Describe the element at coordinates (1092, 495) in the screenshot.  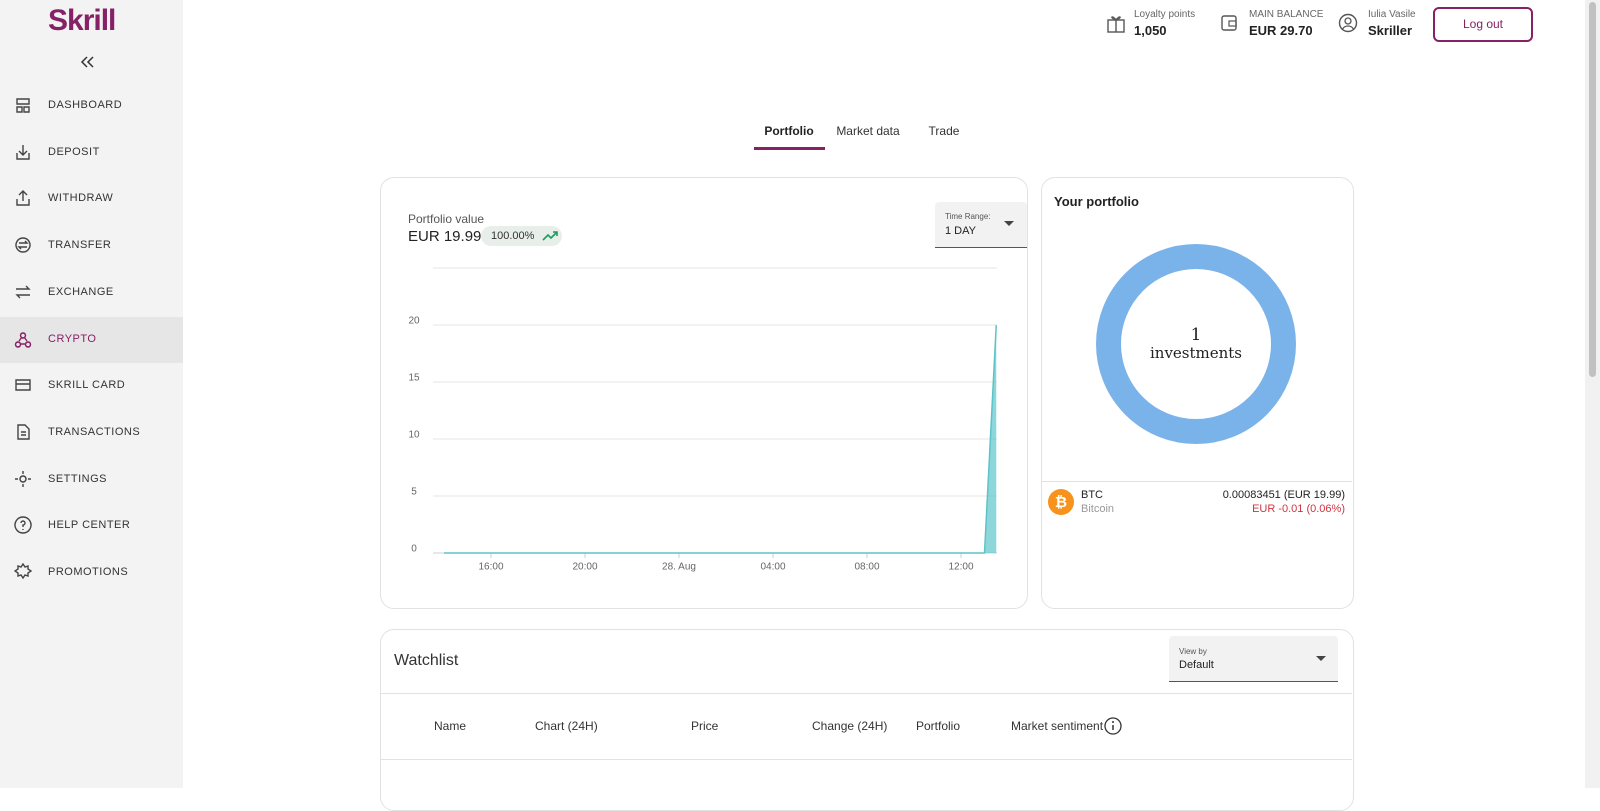
I see `asset-symbol: BTC` at that location.